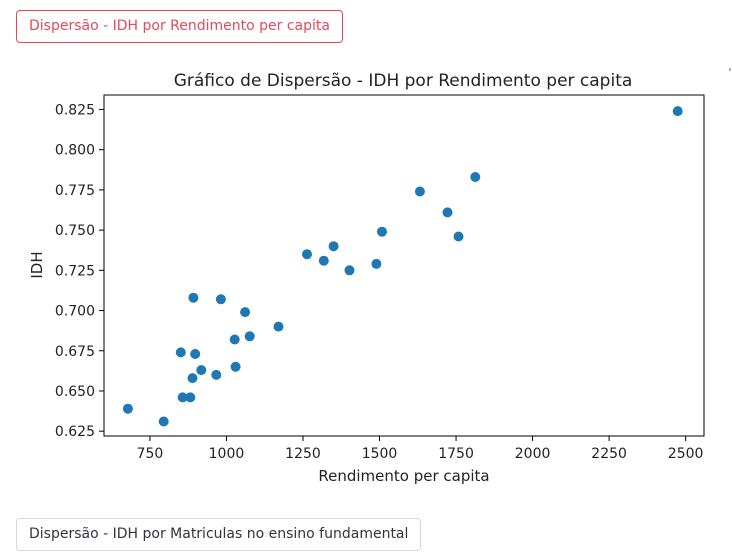 This screenshot has width=732, height=552. Describe the element at coordinates (75, 392) in the screenshot. I see `y-tick-label: 0.650` at that location.